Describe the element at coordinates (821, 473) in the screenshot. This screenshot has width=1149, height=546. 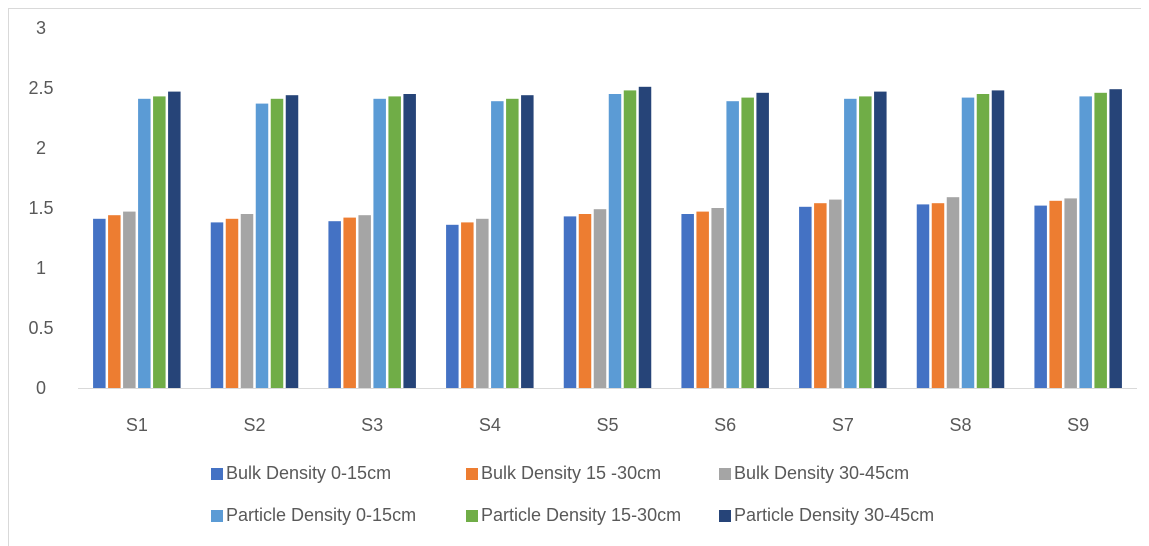
I see `legend-label: Bulk Density 30-45cm` at that location.